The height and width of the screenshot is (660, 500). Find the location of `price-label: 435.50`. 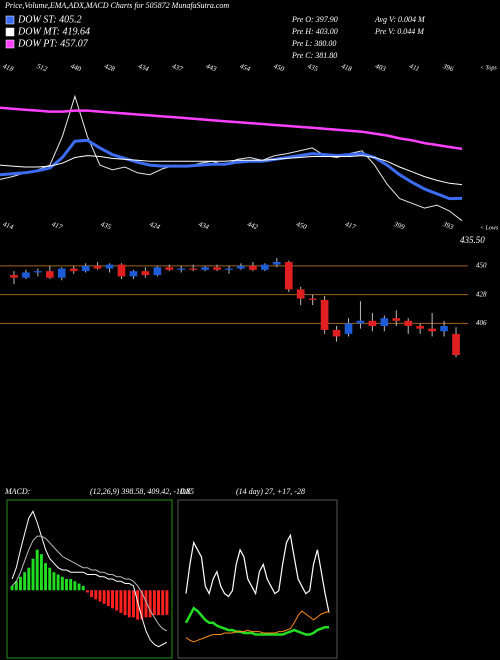

price-label: 435.50 is located at coordinates (472, 240).